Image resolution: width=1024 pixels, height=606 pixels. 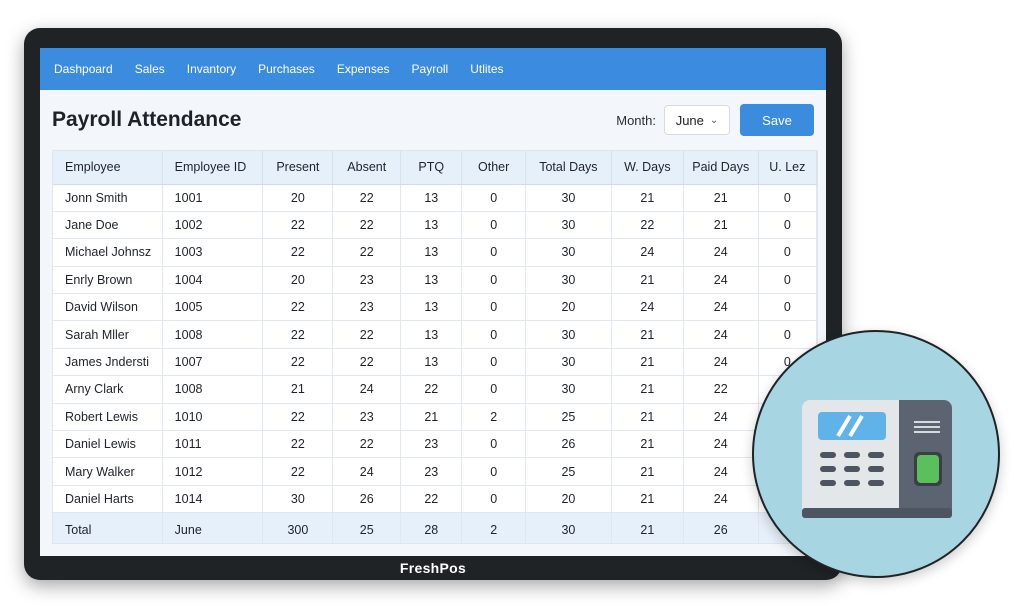 I want to click on chevron-down-icon: ⌄, so click(x=714, y=120).